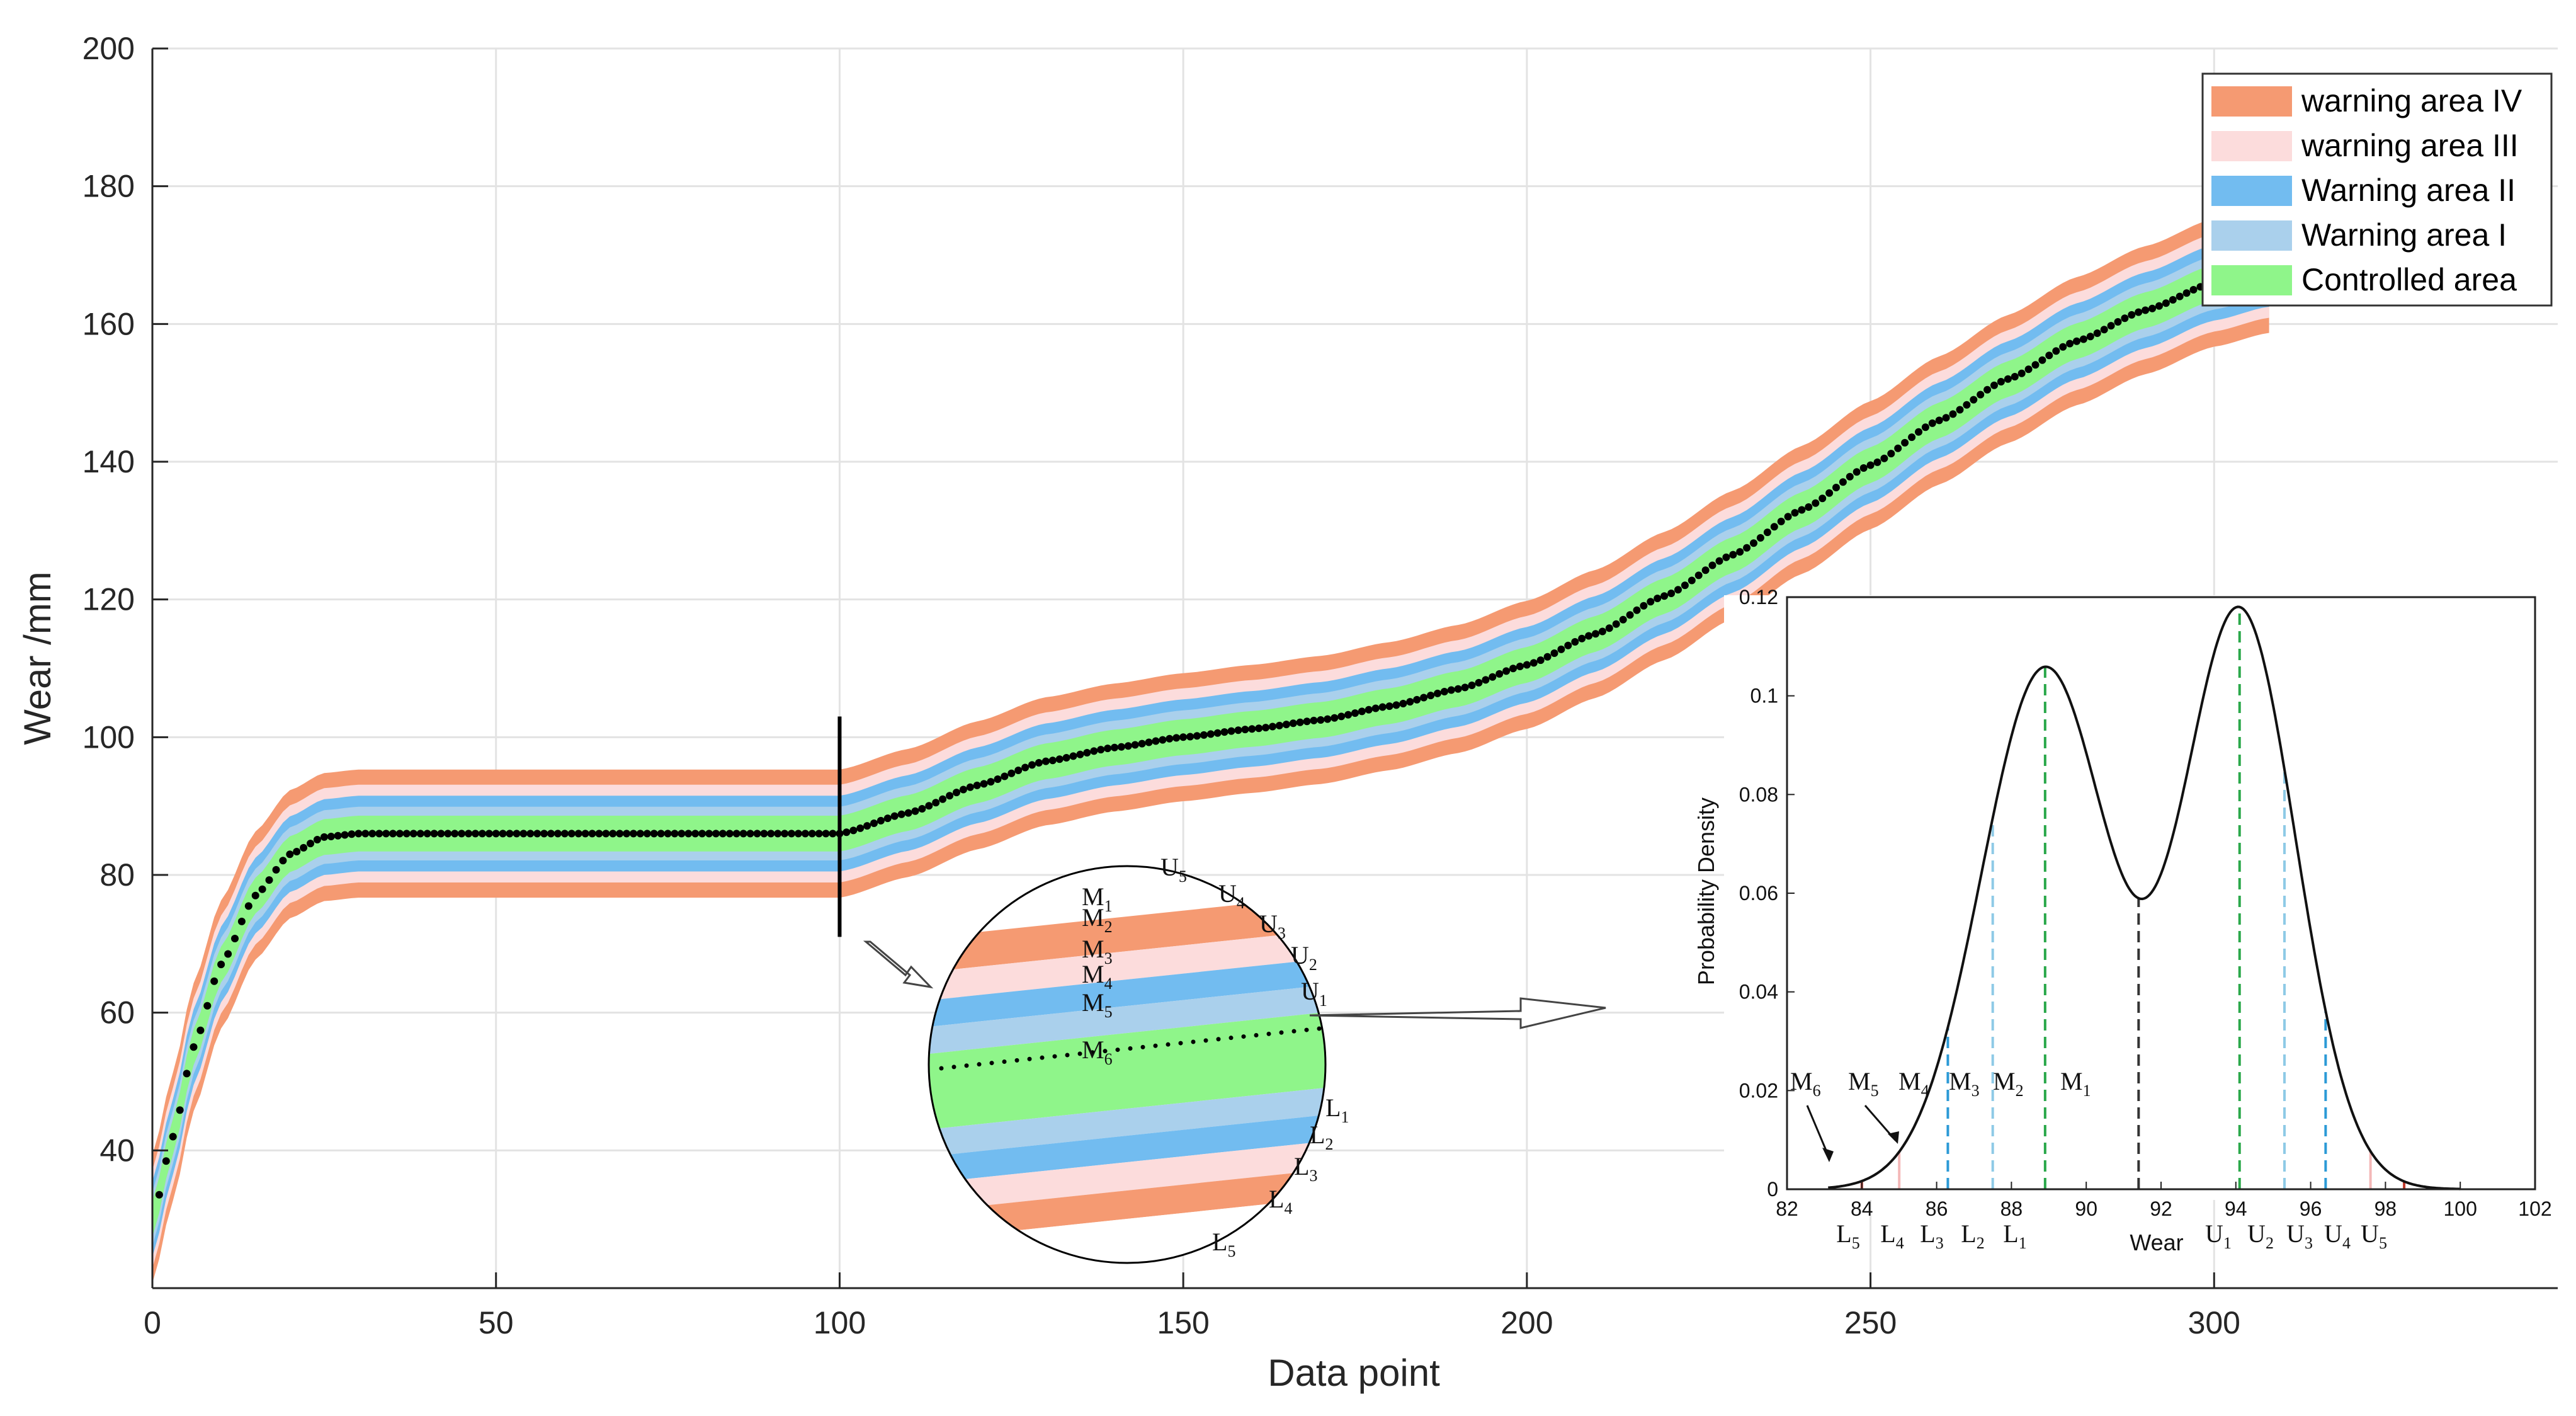 The width and height of the screenshot is (2576, 1416). I want to click on pdf-curve, so click(2144, 897).